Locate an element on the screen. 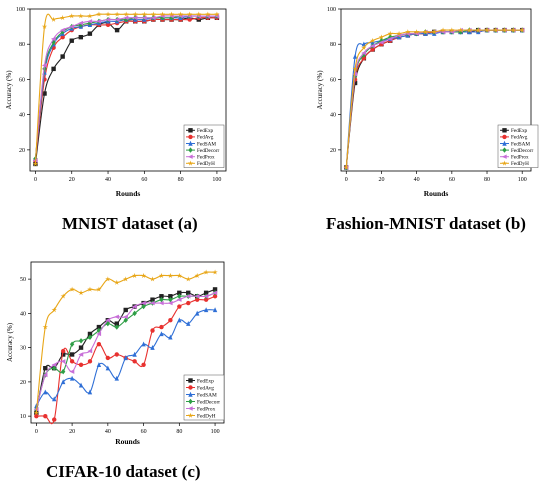 This screenshot has height=490, width=550. y-tick-label: 30 is located at coordinates (23, 349).